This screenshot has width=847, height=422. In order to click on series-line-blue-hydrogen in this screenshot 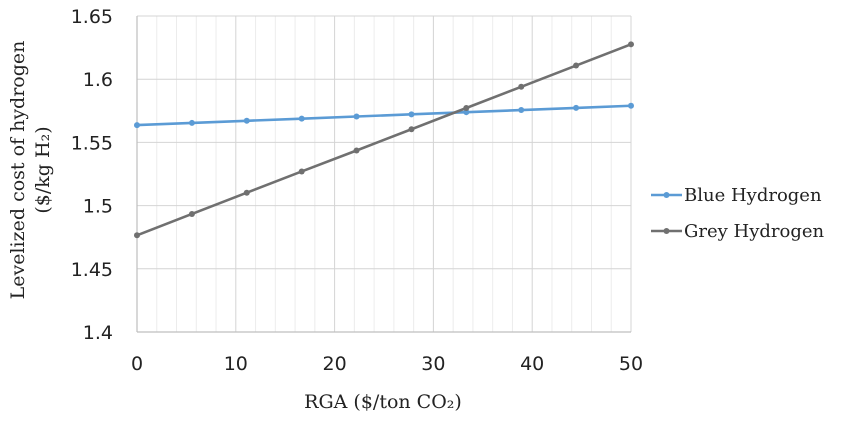, I will do `click(384, 115)`.